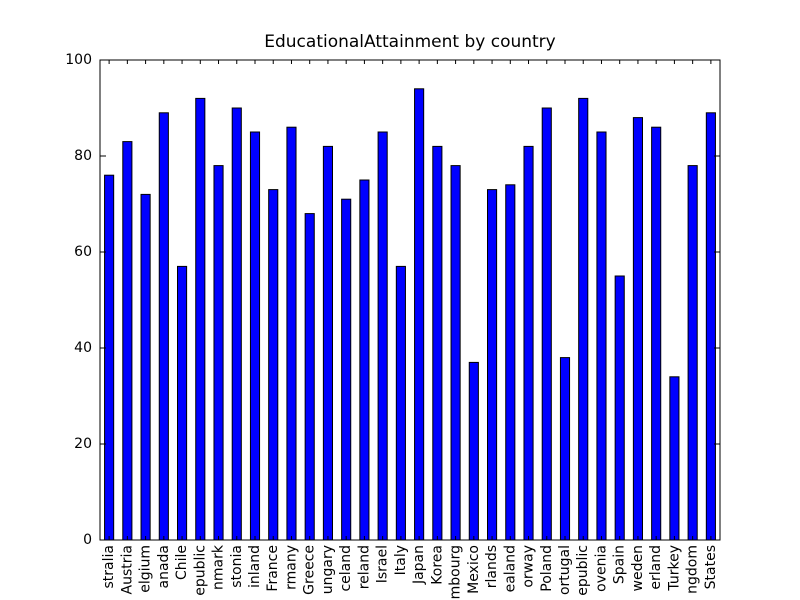  What do you see at coordinates (620, 564) in the screenshot?
I see `x-tick-label: Spain` at bounding box center [620, 564].